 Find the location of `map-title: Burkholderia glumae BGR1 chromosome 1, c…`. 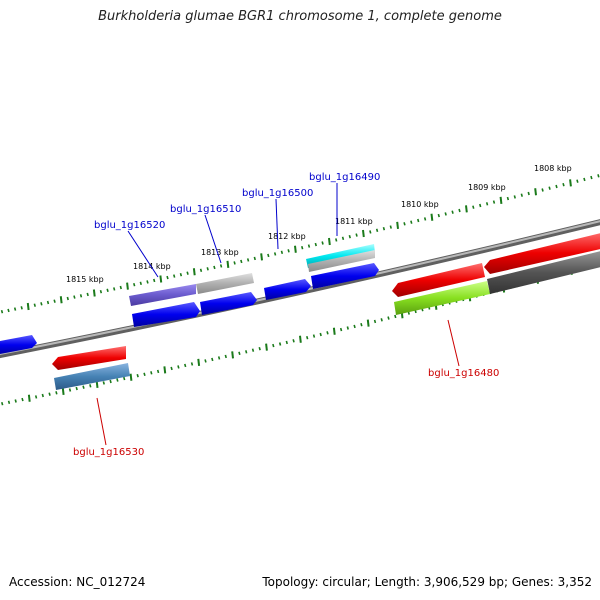

map-title: Burkholderia glumae BGR1 chromosome 1, c… is located at coordinates (300, 16).